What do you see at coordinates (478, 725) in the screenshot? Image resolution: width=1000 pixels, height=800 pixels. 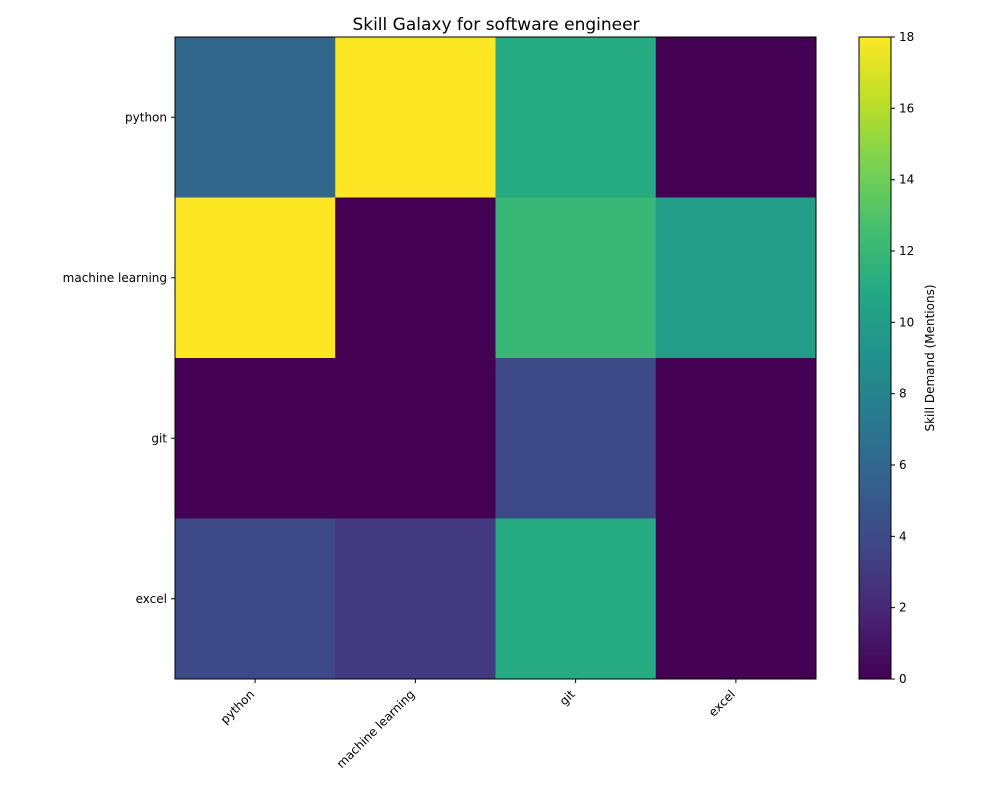 I see `x-axis-ticks: python machine learning git excel` at bounding box center [478, 725].